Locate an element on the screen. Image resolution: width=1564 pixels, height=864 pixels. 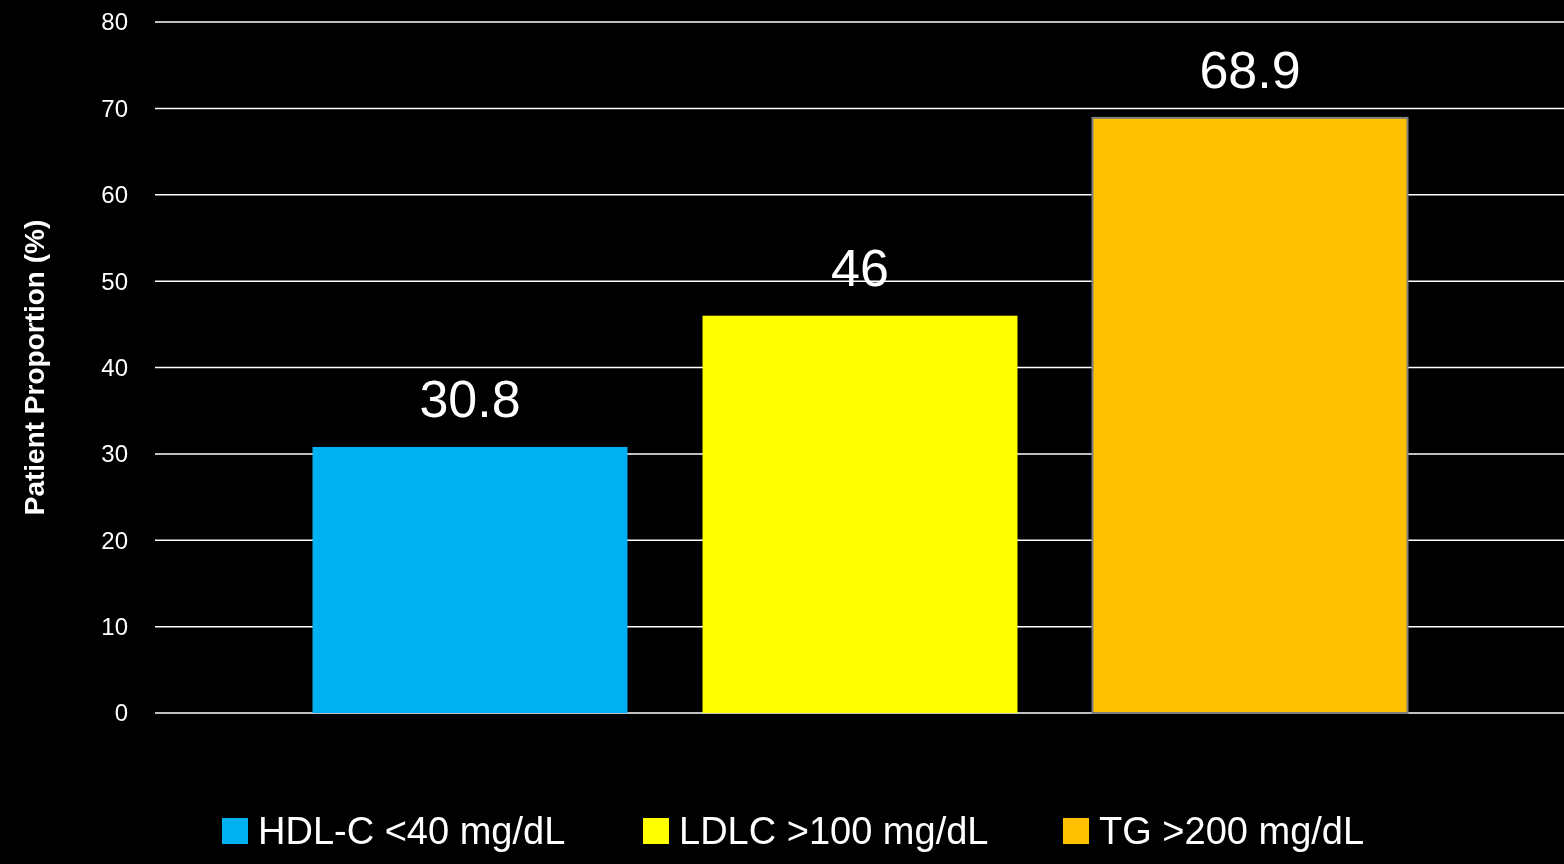
y-tick-label: 50 is located at coordinates (114, 281).